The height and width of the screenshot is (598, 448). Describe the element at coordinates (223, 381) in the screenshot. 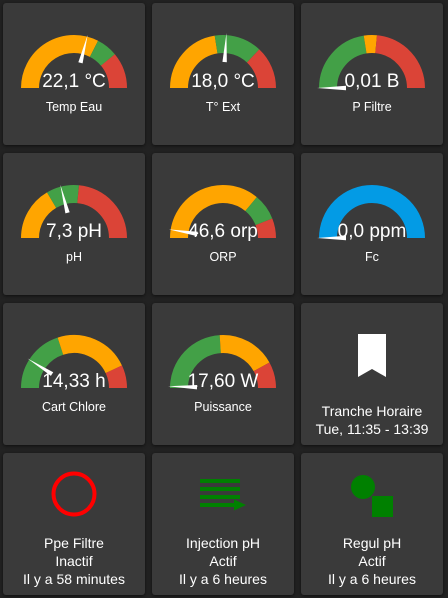

I see `puissance-value: 17,60 W` at that location.